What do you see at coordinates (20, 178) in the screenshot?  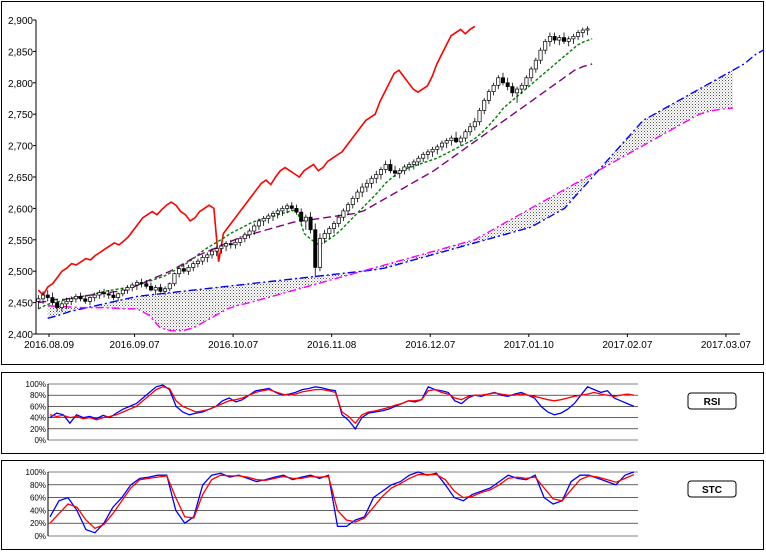 I see `y-tick-label: 2,650` at bounding box center [20, 178].